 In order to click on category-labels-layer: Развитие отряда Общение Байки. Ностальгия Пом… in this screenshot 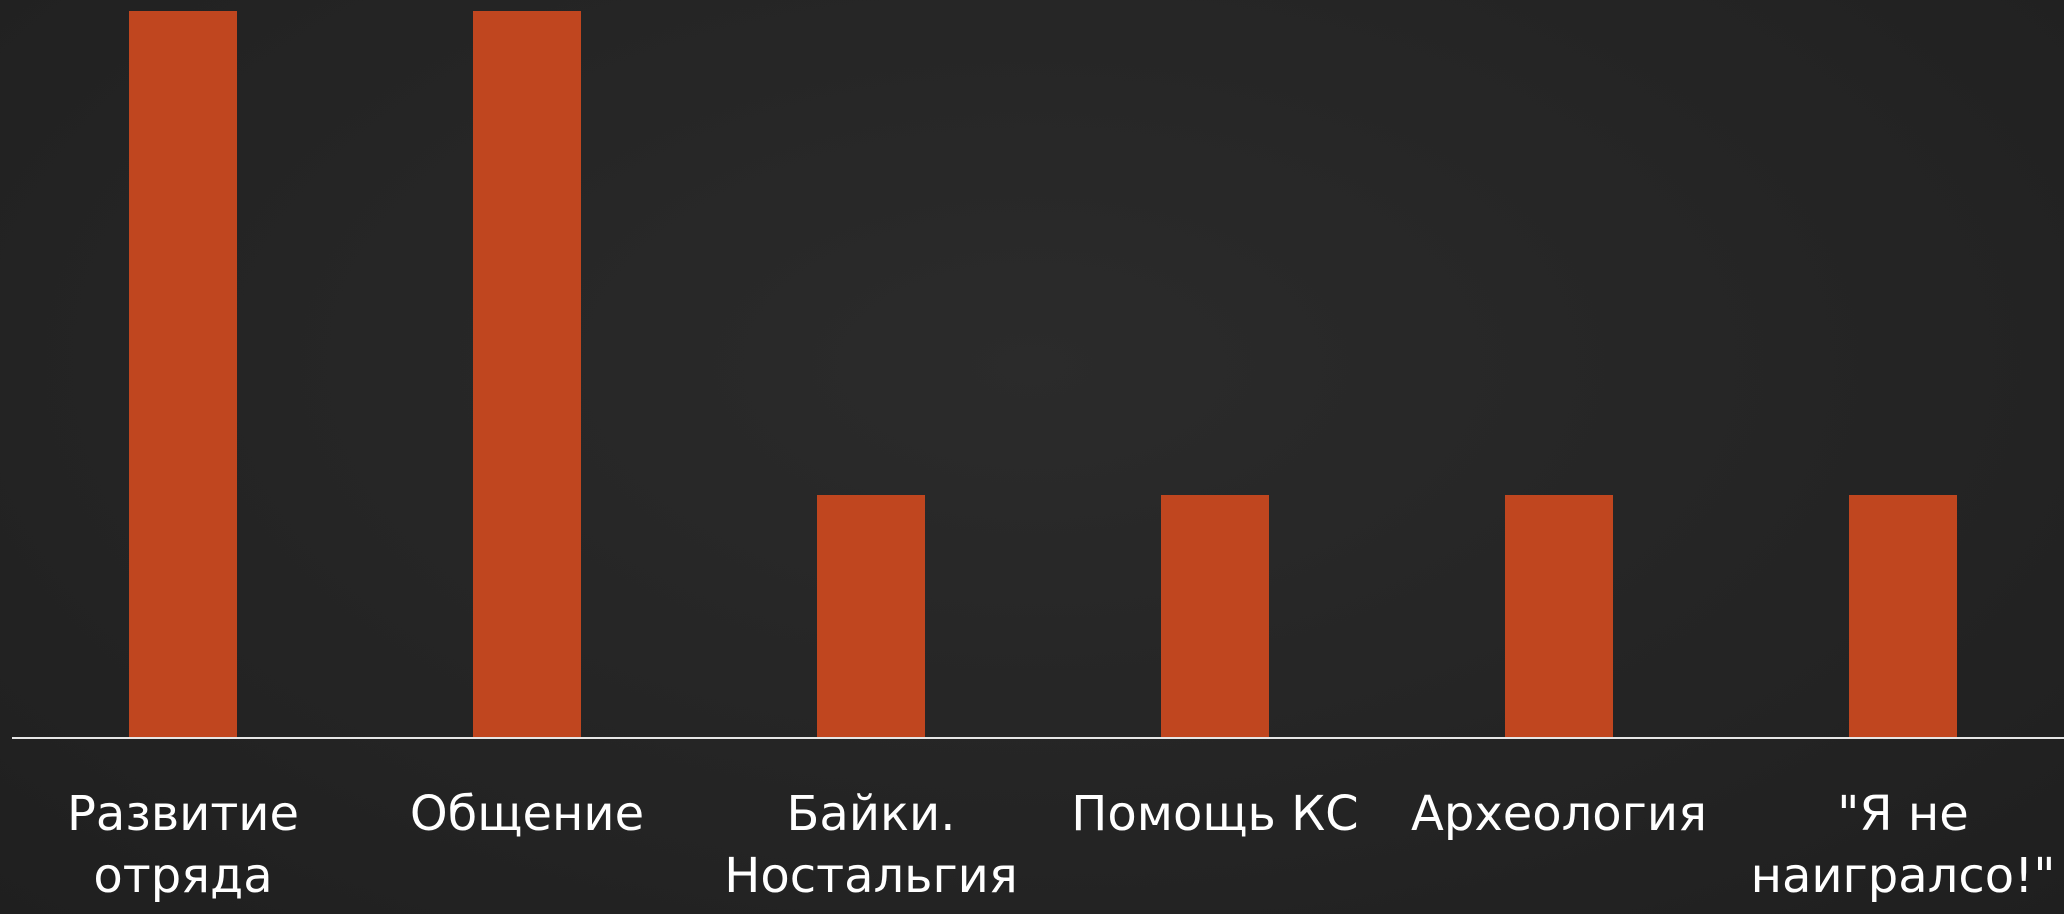, I will do `click(1061, 845)`.